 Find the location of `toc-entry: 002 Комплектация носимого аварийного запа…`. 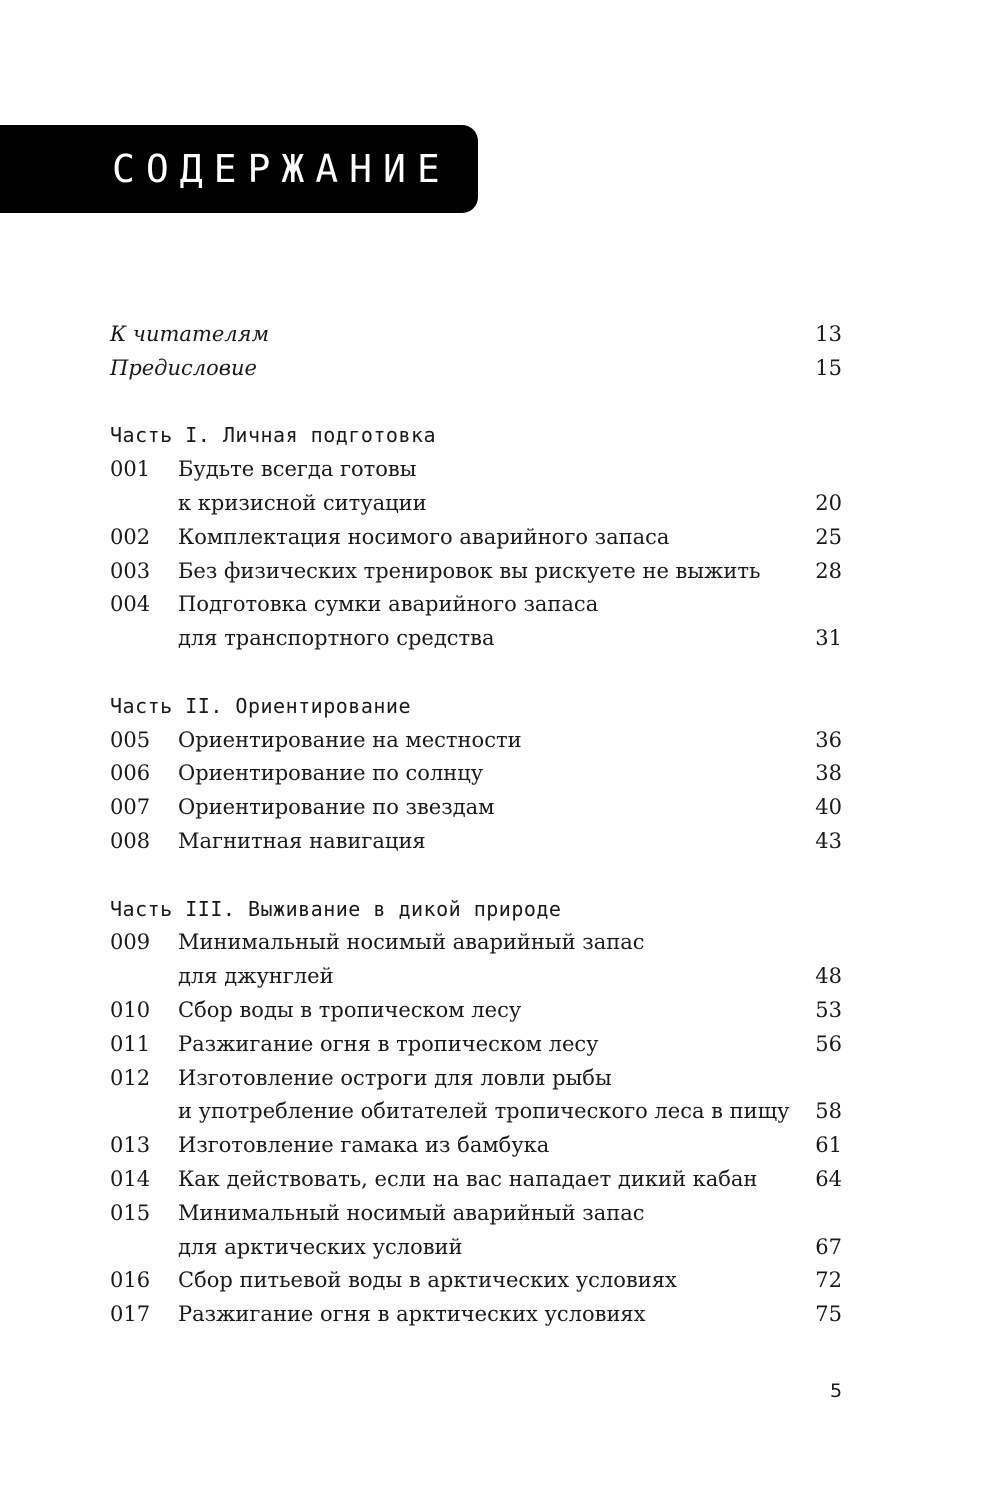

toc-entry: 002 Комплектация носимого аварийного запа… is located at coordinates (476, 538).